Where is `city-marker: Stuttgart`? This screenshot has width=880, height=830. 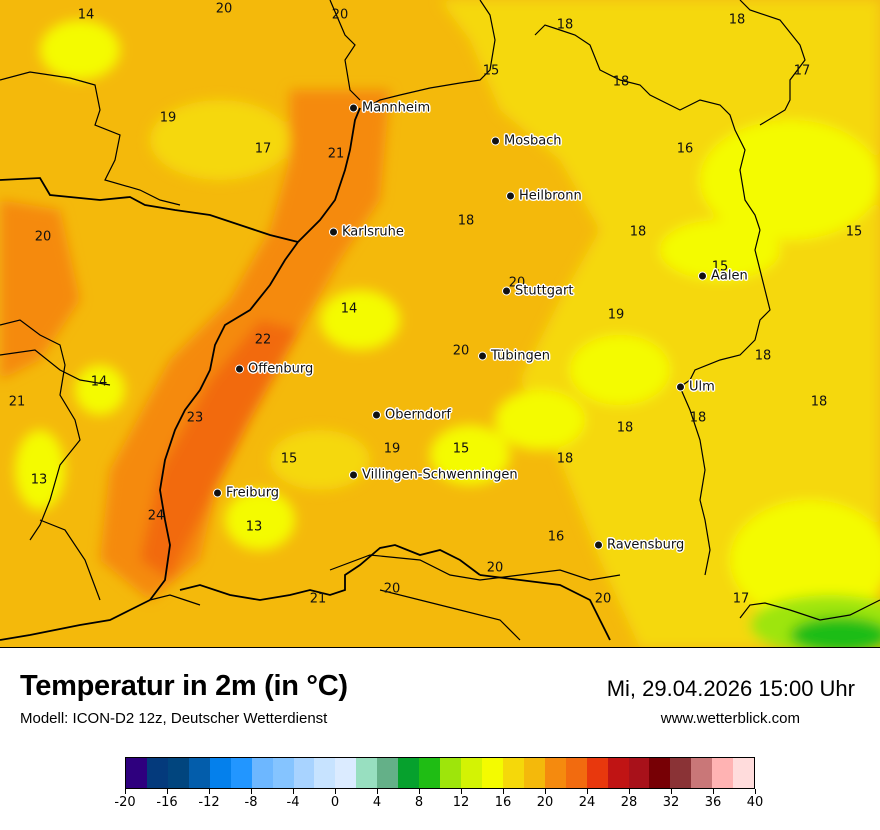 city-marker: Stuttgart is located at coordinates (537, 291).